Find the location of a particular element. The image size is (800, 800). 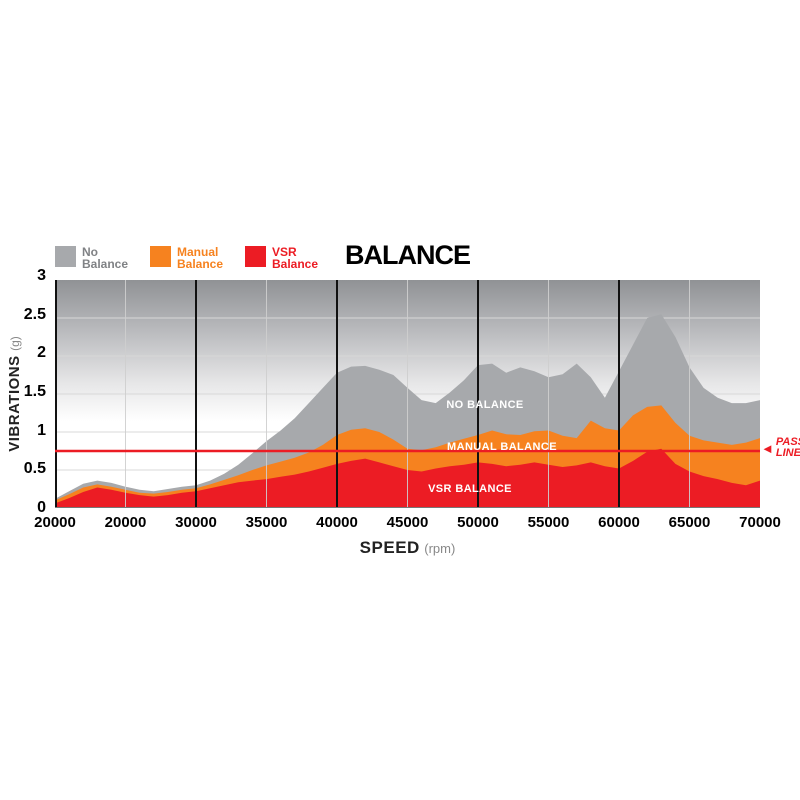

x-axis-title: SPEED (rpm) is located at coordinates (407, 548).